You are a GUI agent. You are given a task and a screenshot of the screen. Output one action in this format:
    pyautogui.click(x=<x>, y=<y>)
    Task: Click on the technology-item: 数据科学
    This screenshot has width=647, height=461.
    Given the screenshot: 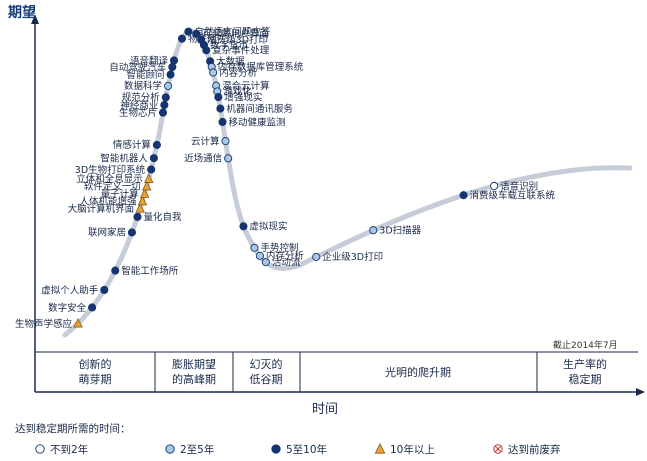 What is the action you would take?
    pyautogui.click(x=148, y=86)
    